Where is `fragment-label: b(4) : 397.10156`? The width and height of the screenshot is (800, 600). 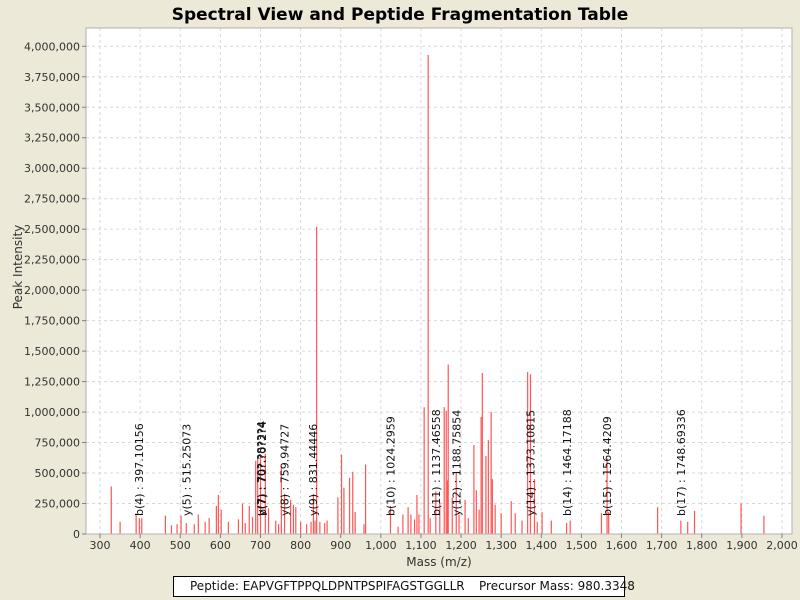 fragment-label: b(4) : 397.10156 is located at coordinates (139, 469).